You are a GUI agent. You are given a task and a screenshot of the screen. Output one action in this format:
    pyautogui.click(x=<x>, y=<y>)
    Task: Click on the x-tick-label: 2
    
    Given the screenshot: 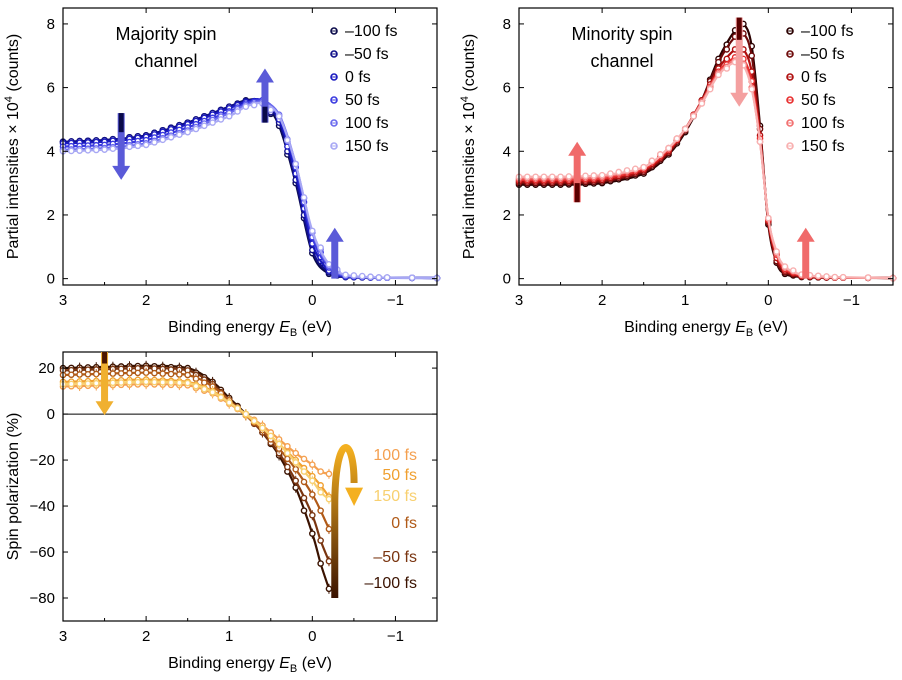 What is the action you would take?
    pyautogui.click(x=146, y=300)
    